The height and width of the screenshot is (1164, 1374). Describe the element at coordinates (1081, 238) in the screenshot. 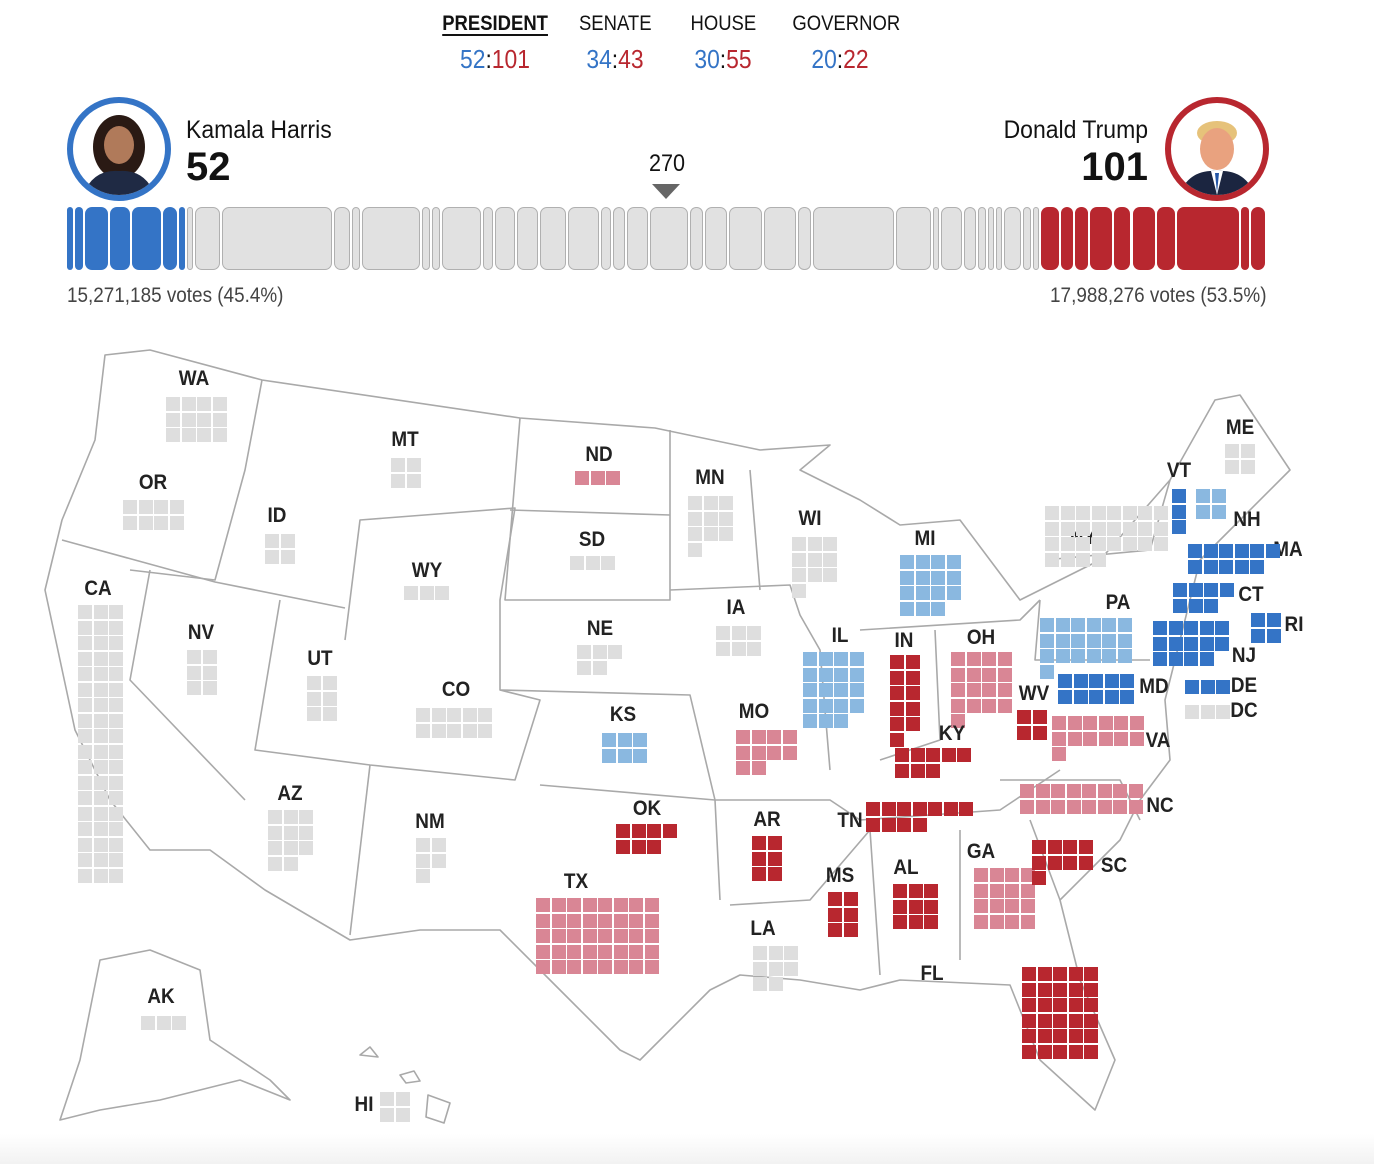

I see `bar-segment-ar` at that location.